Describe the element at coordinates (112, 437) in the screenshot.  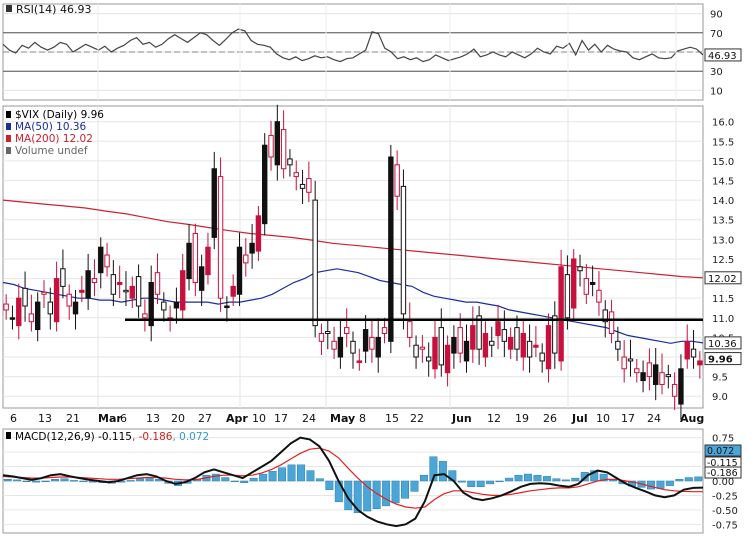
I see `macd-legend: MACD(12,26,9) -0.115, -0.186, 0.072` at that location.